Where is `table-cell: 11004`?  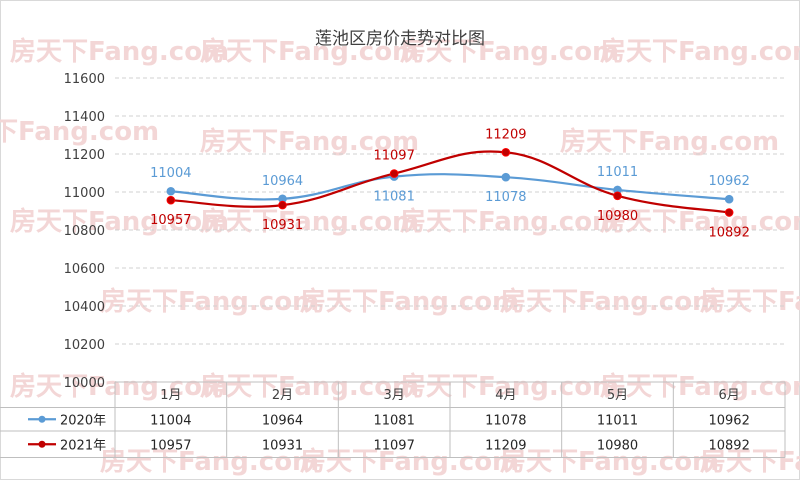
table-cell: 11004 is located at coordinates (170, 420).